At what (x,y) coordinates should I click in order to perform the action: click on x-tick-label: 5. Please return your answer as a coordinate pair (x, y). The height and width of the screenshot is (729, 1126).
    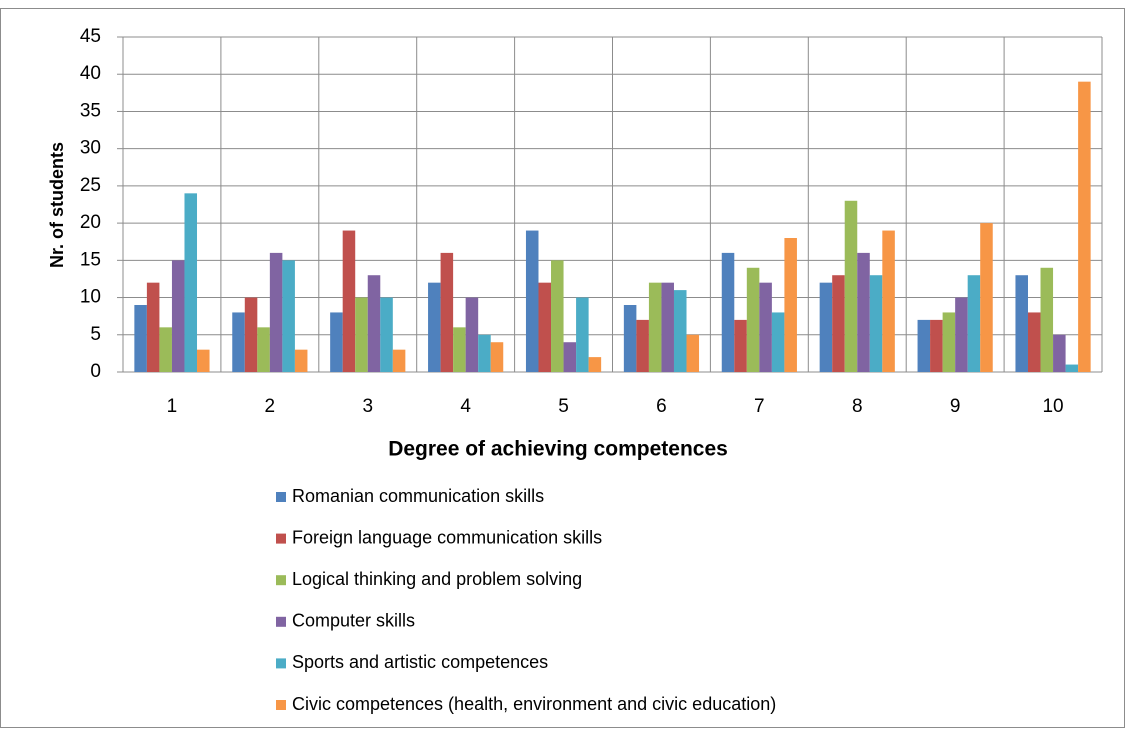
    Looking at the image, I should click on (563, 406).